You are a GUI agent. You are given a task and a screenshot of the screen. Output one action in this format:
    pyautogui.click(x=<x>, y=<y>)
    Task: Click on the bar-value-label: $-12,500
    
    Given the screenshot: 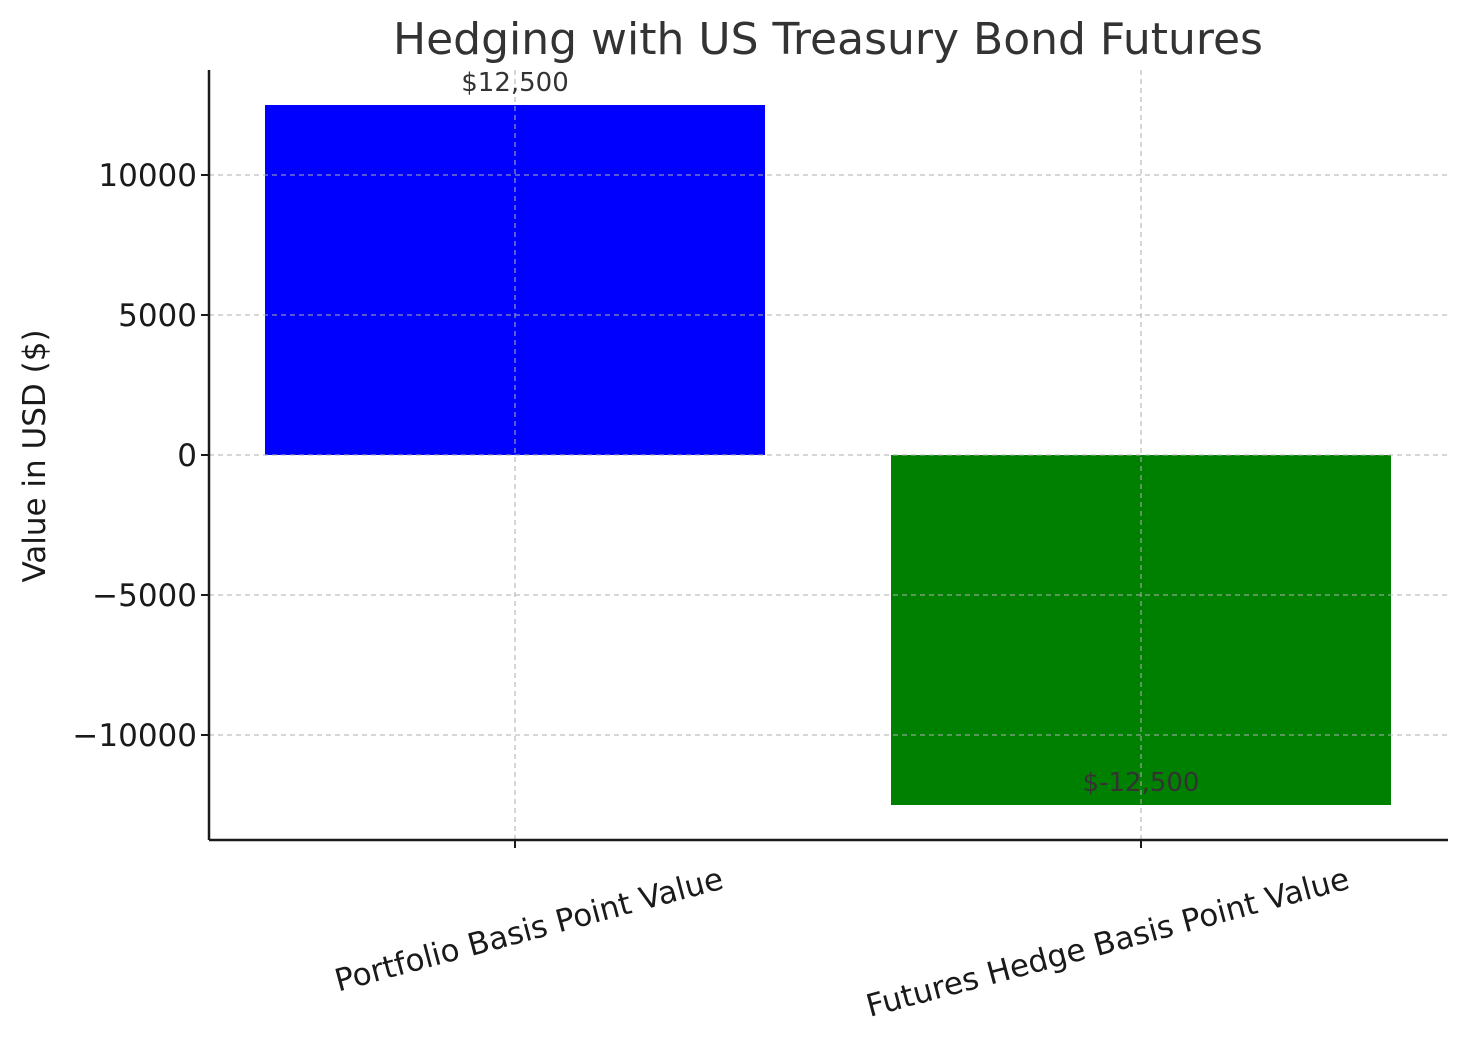 What is the action you would take?
    pyautogui.click(x=1141, y=783)
    